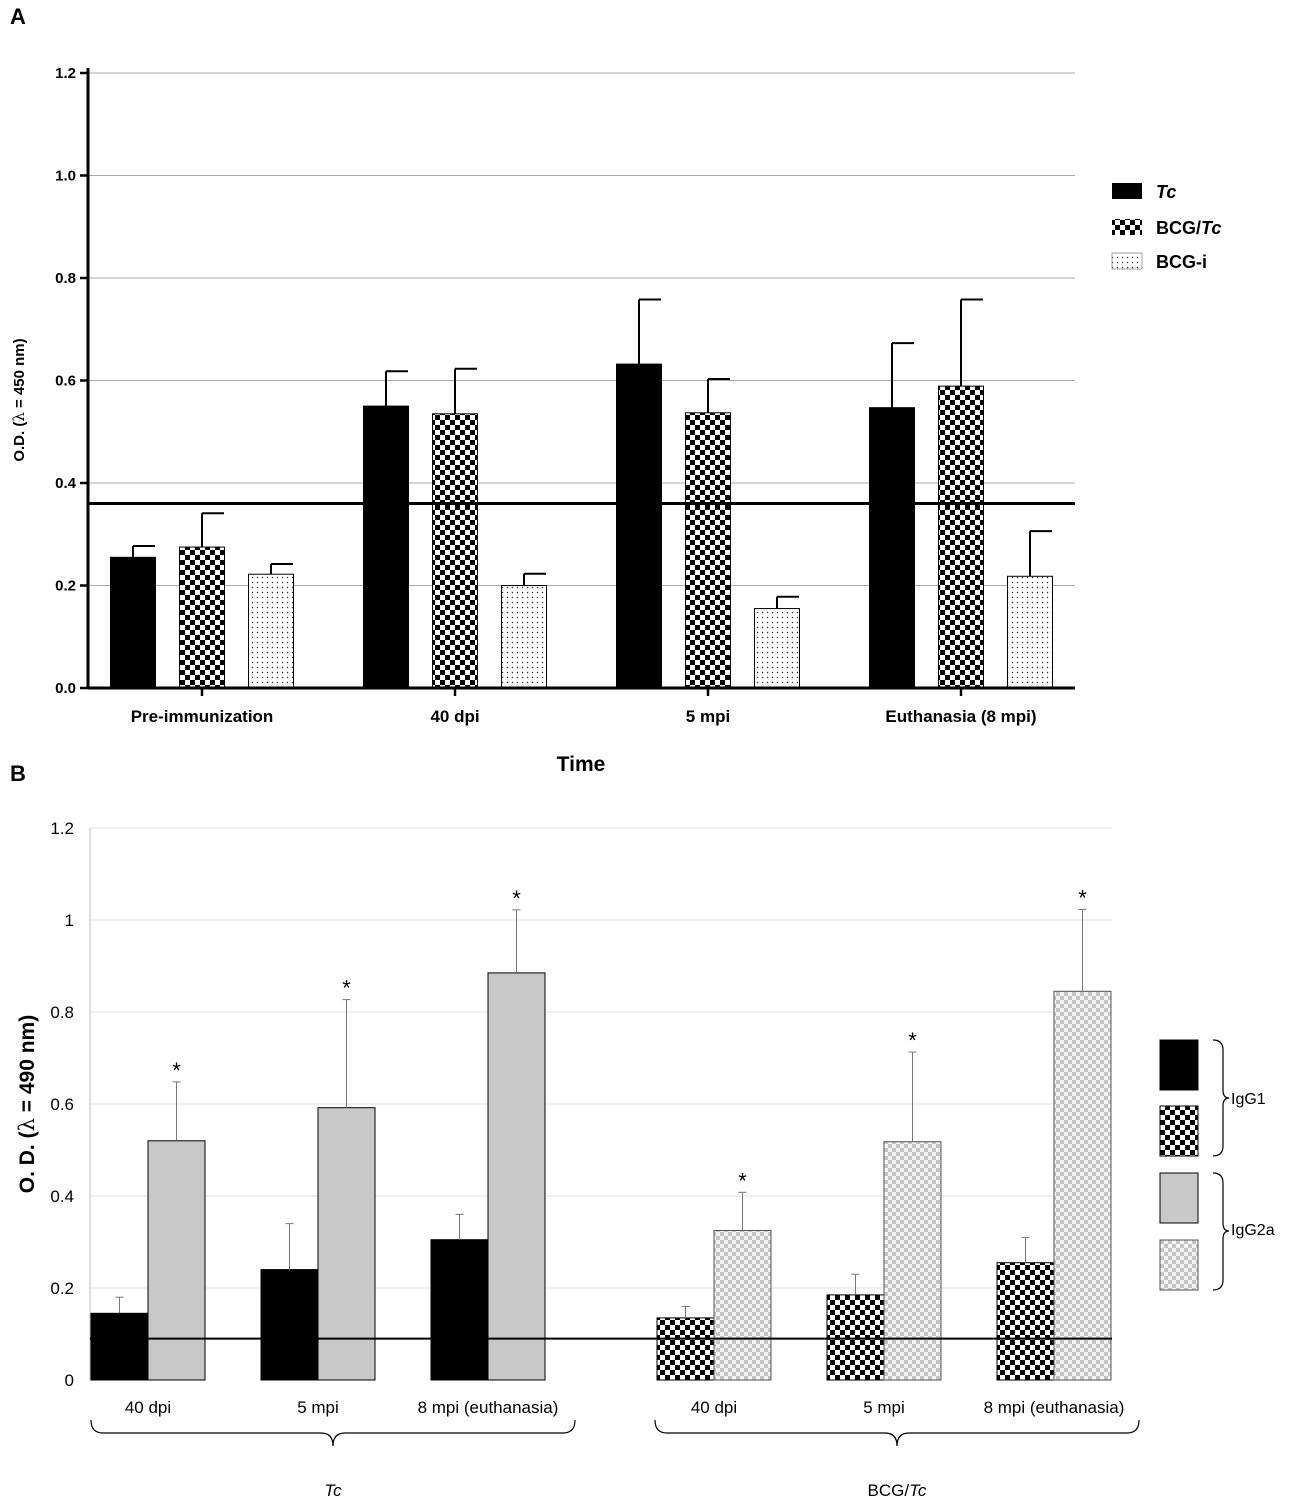 The image size is (1299, 1505). I want to click on group-label-bcg-tc: BCG/Tc, so click(897, 1490).